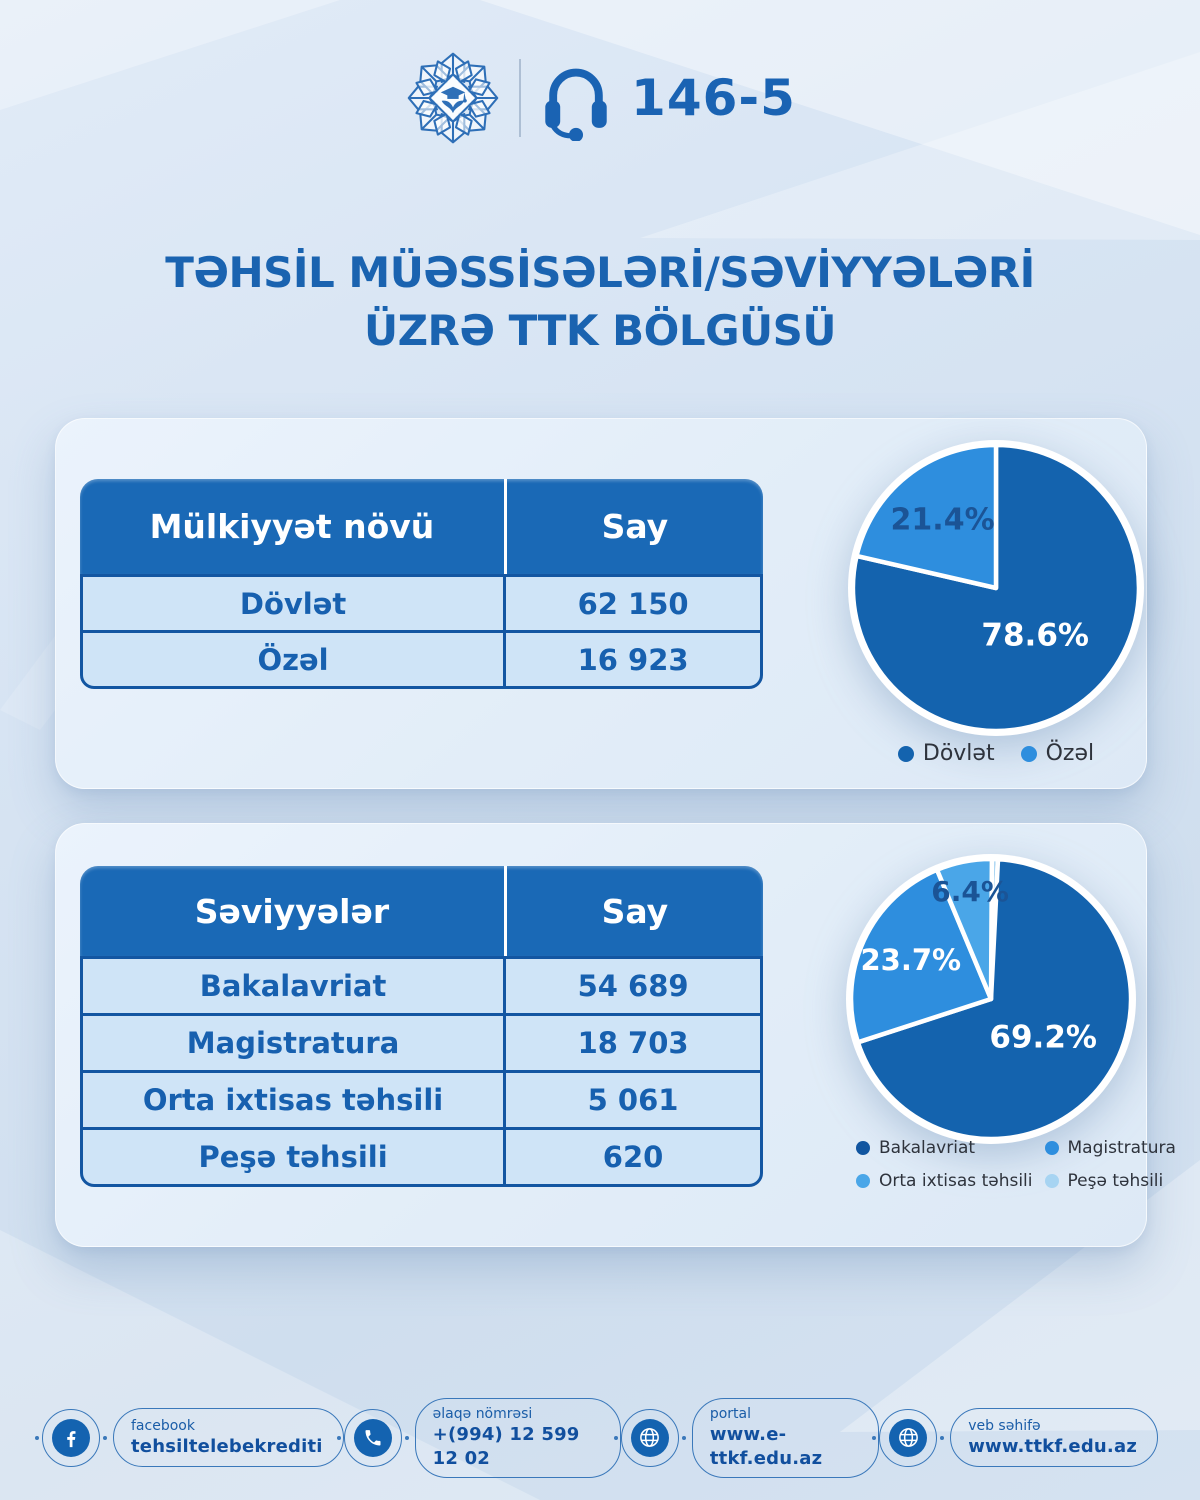 This screenshot has width=1200, height=1500. Describe the element at coordinates (1070, 753) in the screenshot. I see `legend-label: Özəl` at that location.